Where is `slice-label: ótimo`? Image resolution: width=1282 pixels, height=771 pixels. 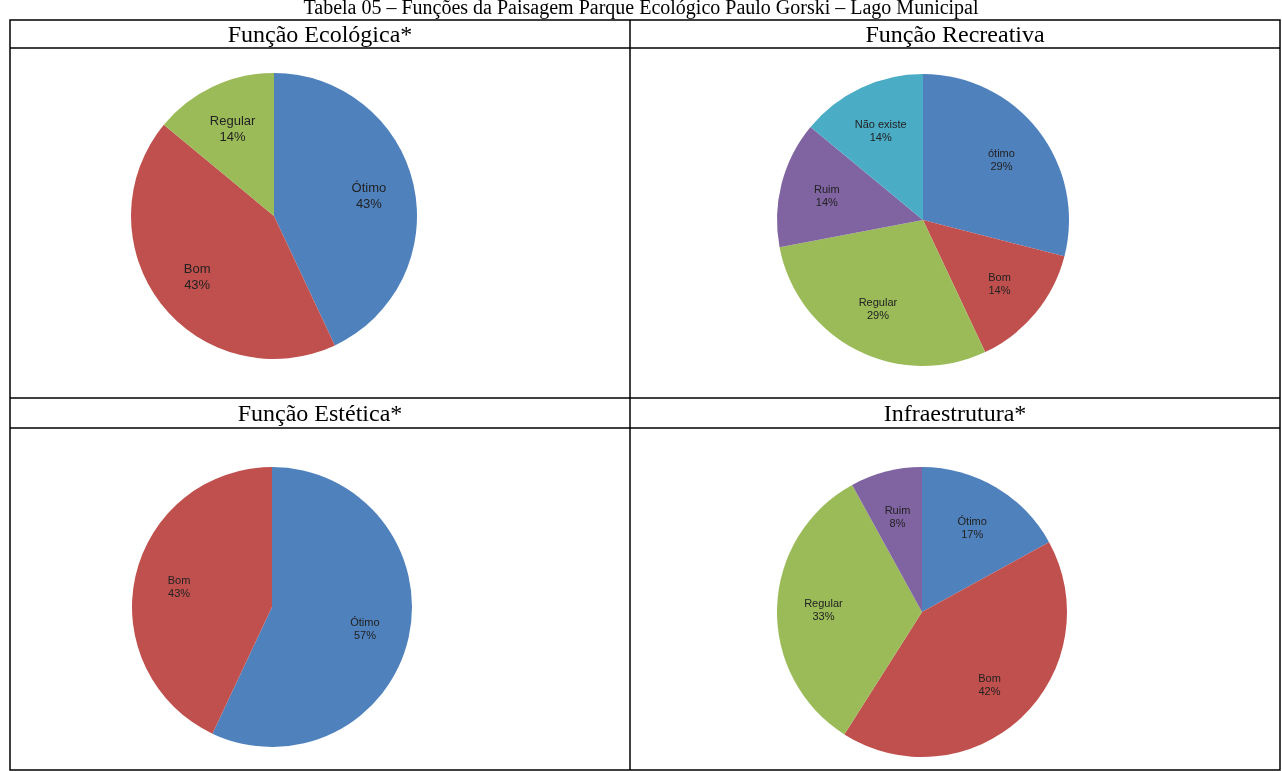
slice-label: ótimo is located at coordinates (1001, 152).